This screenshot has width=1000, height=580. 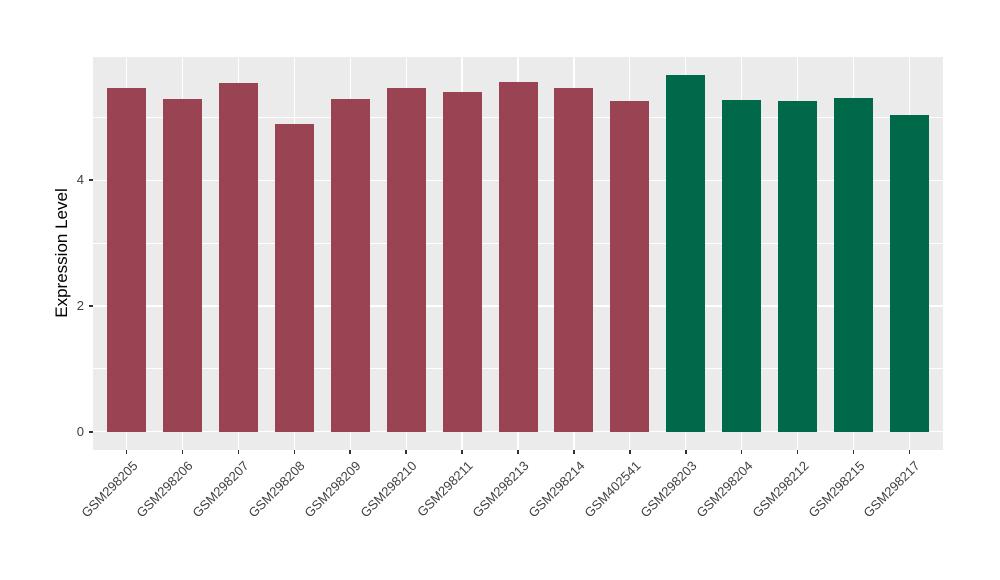 What do you see at coordinates (80, 431) in the screenshot?
I see `y-tick-label: 0` at bounding box center [80, 431].